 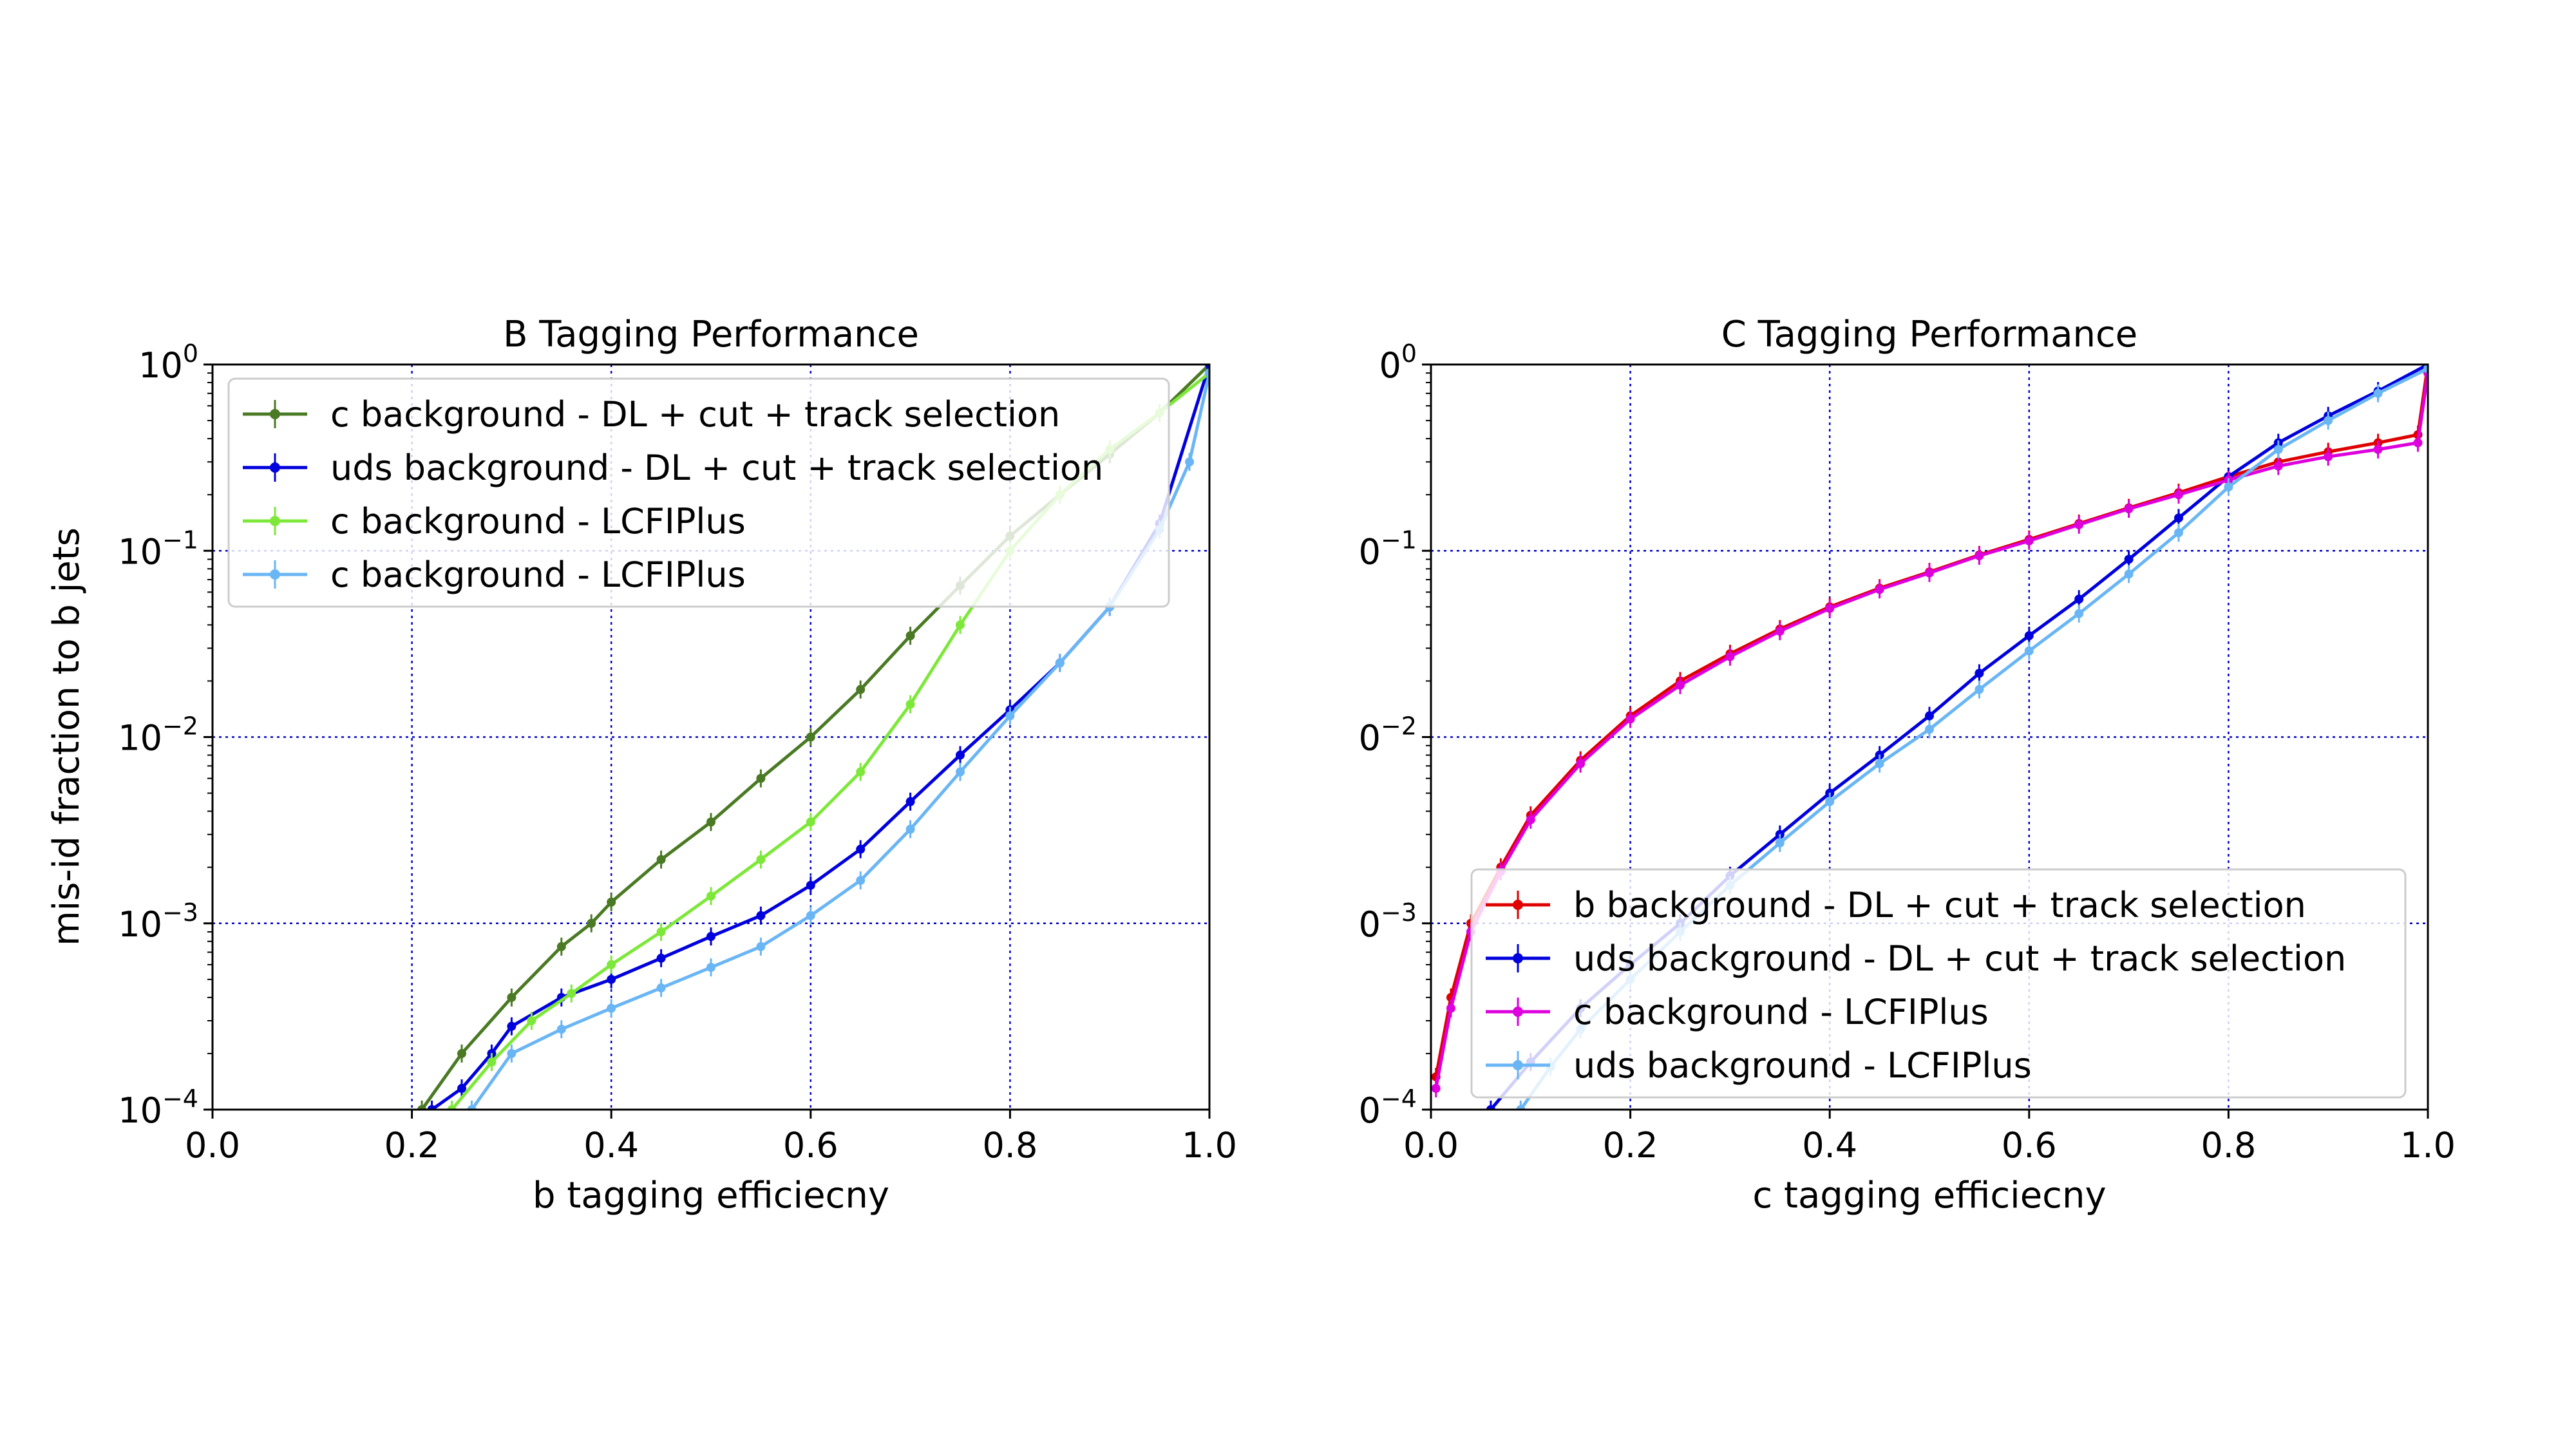 I want to click on b-x-tick-label-2: 0.4, so click(x=611, y=1145).